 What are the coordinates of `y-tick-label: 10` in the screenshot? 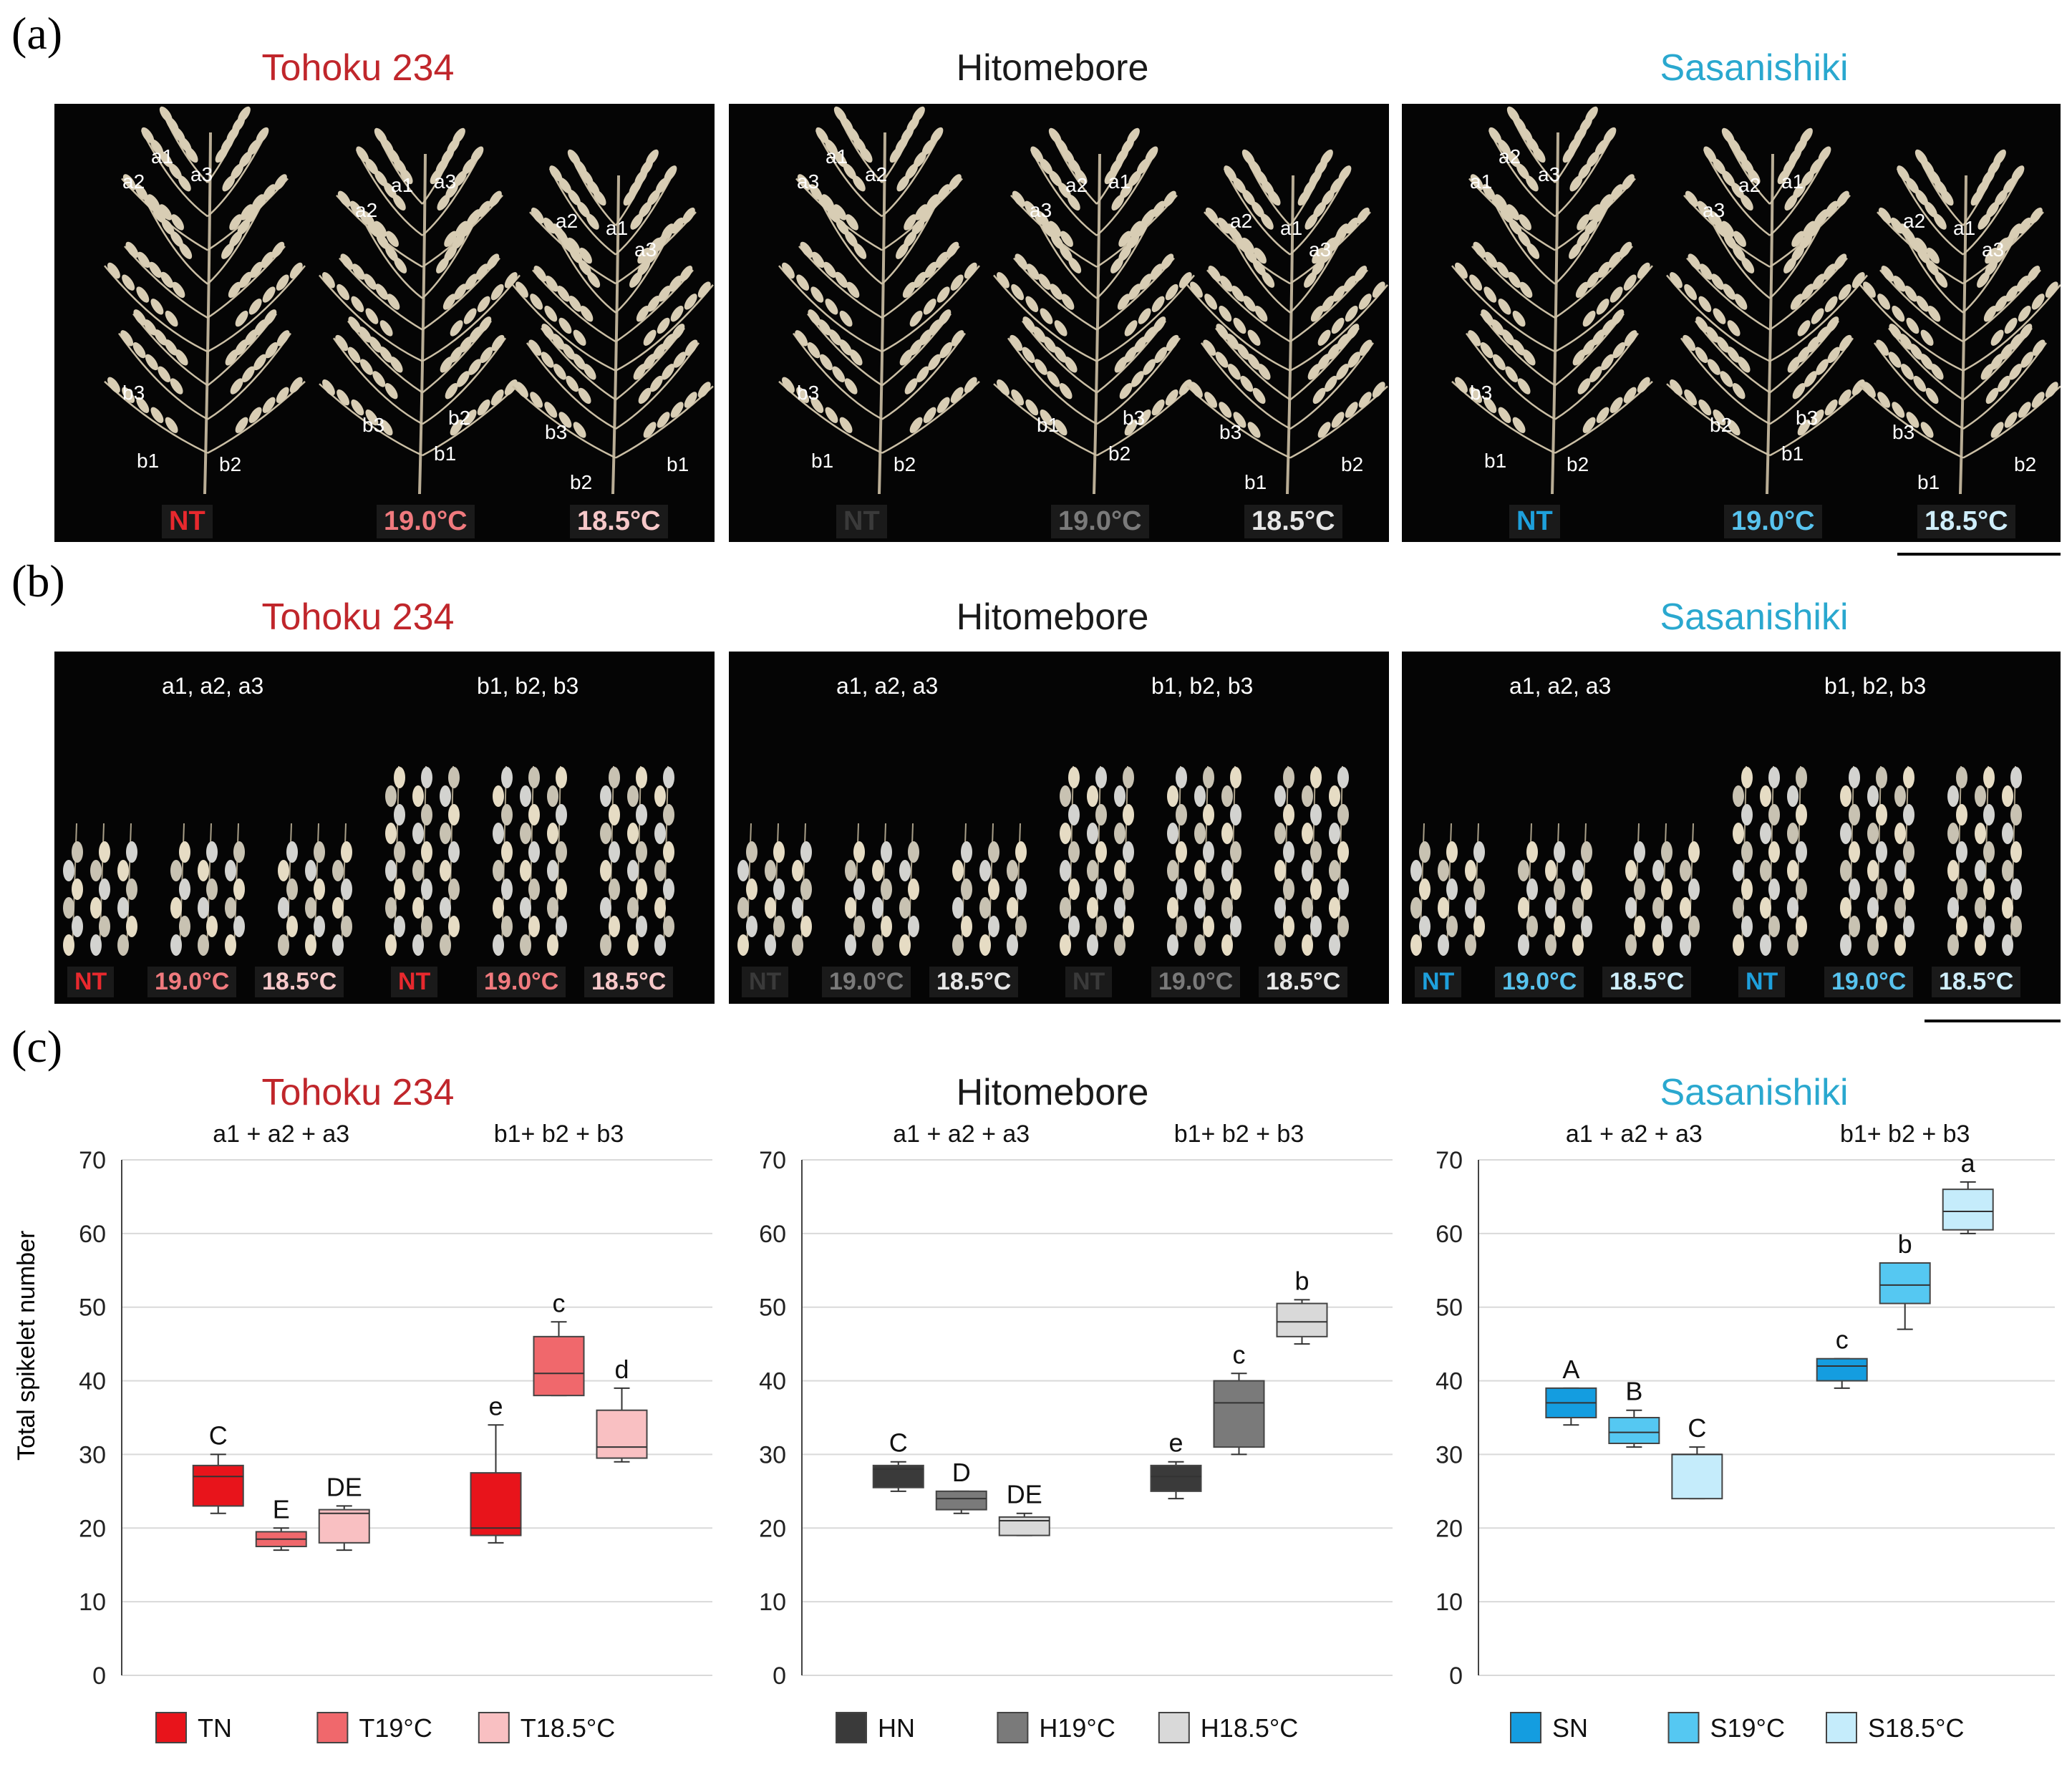 It's located at (92, 1602).